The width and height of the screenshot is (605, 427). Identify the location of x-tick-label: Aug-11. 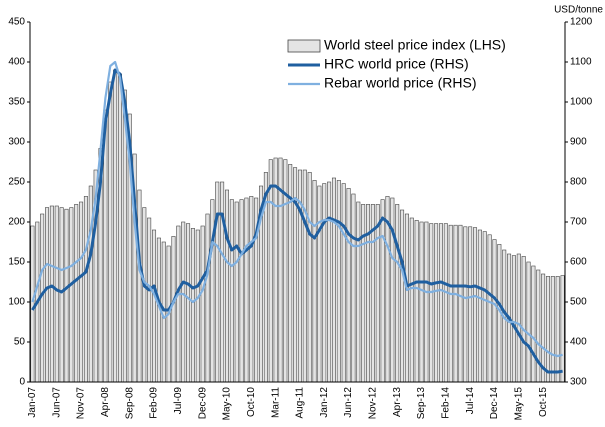
(300, 403).